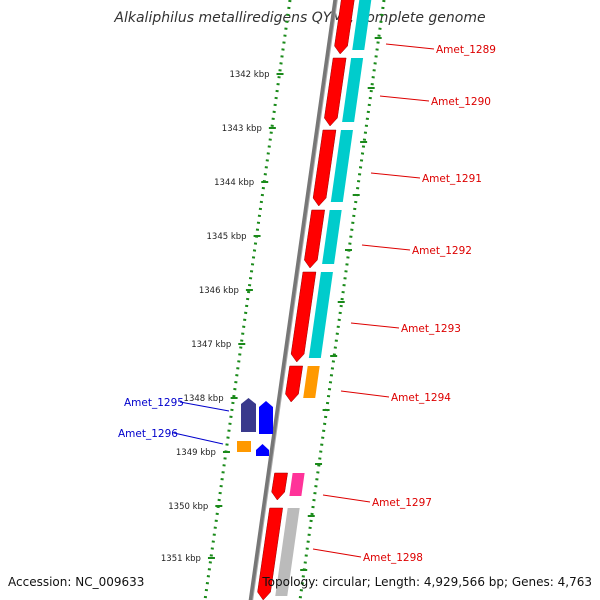 The width and height of the screenshot is (600, 600). Describe the element at coordinates (393, 558) in the screenshot. I see `gene-label: Amet_1298` at that location.